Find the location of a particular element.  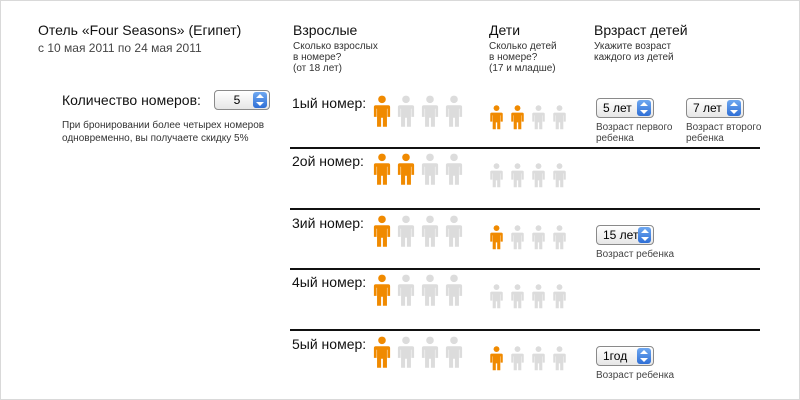

child-age-hint: Возраст второго ребенка is located at coordinates (723, 133).